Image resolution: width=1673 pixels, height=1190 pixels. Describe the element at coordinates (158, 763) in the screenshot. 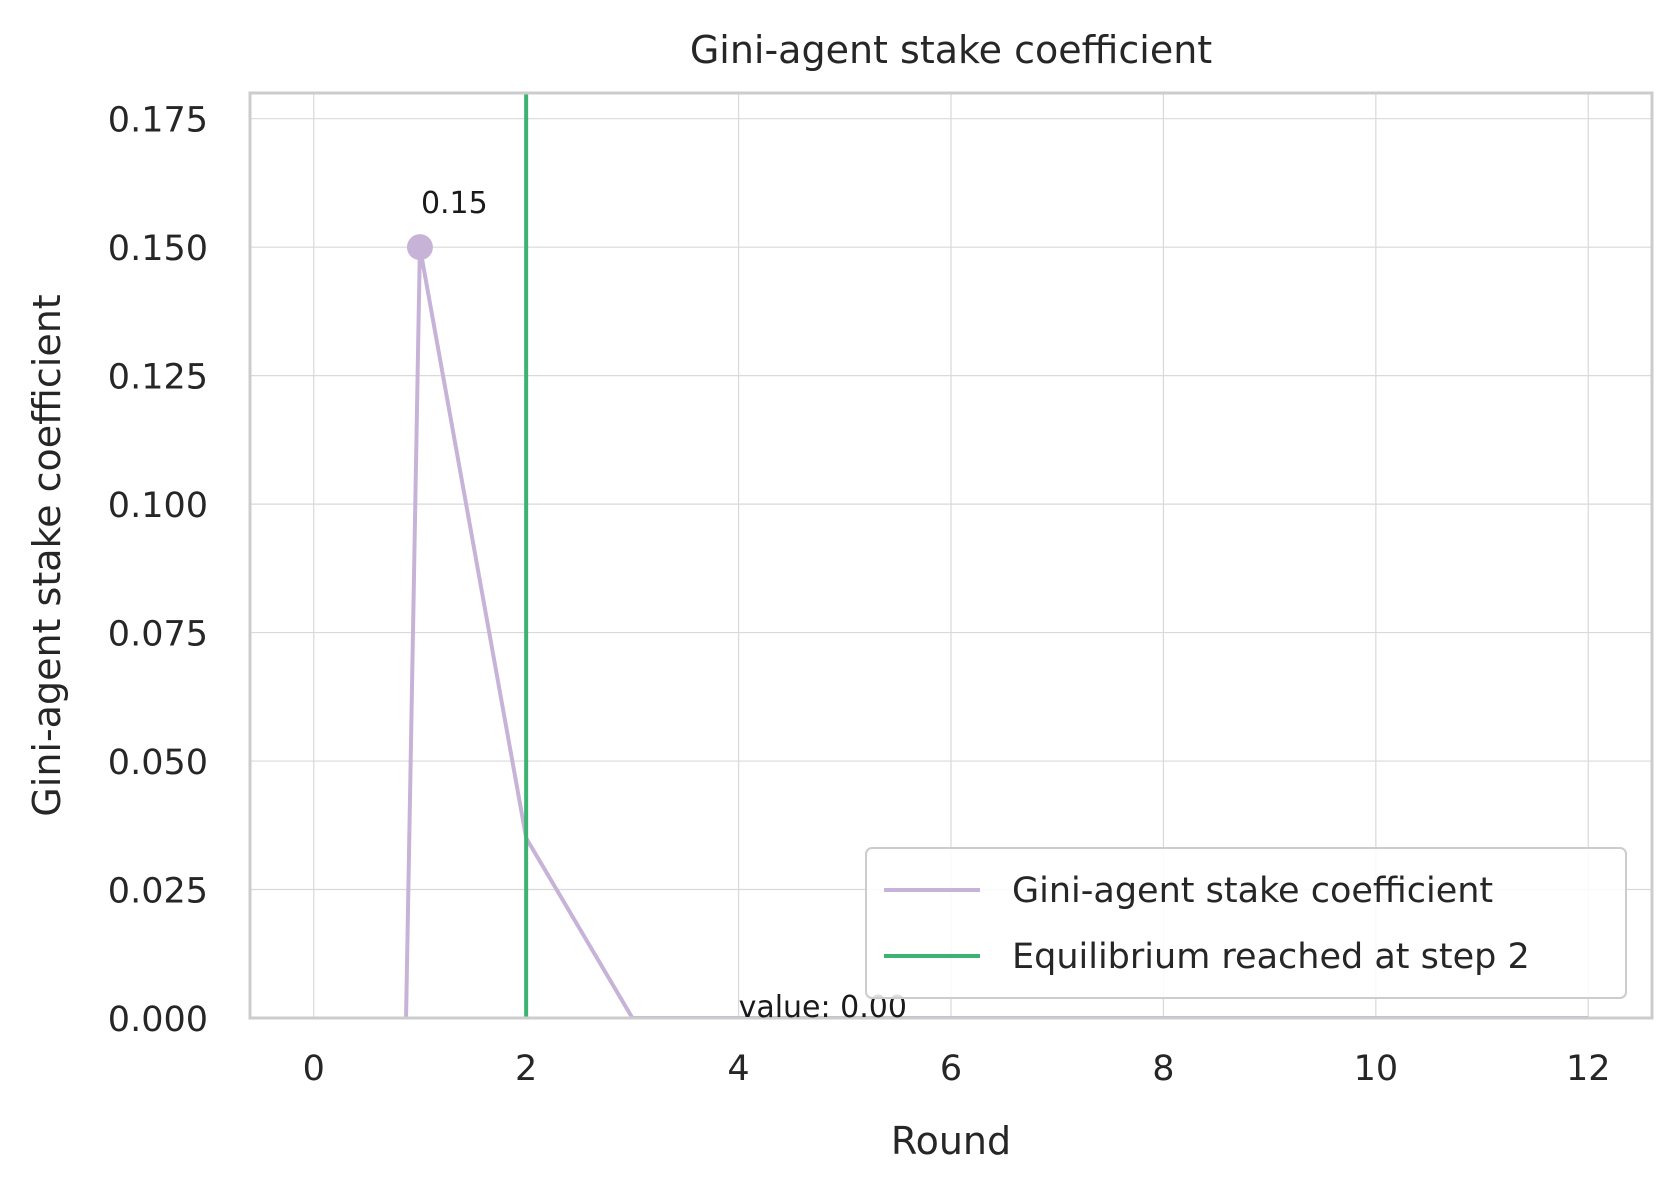

I see `y-tick-label: 0.050` at that location.